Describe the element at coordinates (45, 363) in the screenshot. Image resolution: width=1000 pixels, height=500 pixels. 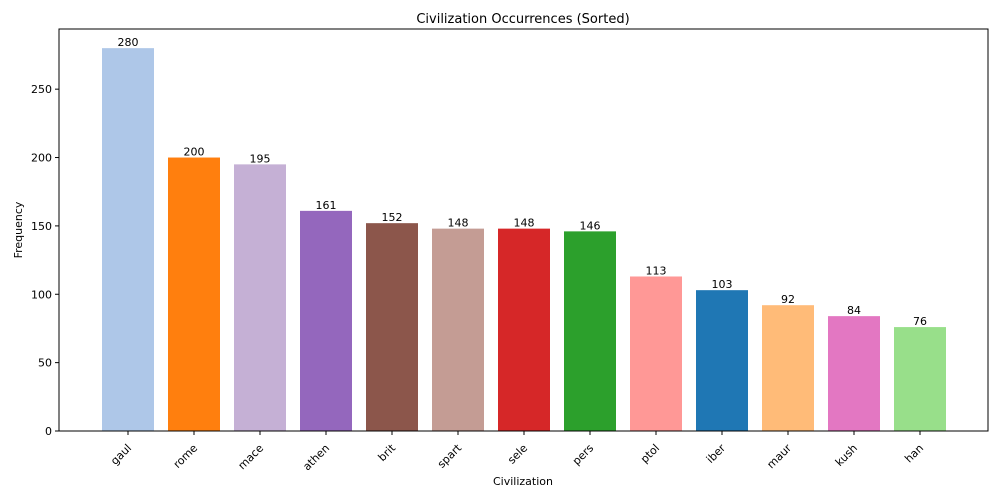
I see `y-tick-label-50: 50` at that location.